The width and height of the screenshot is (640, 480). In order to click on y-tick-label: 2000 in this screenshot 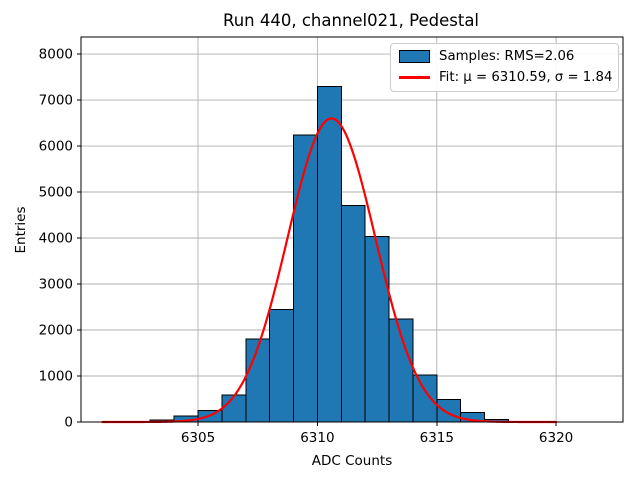, I will do `click(56, 331)`.